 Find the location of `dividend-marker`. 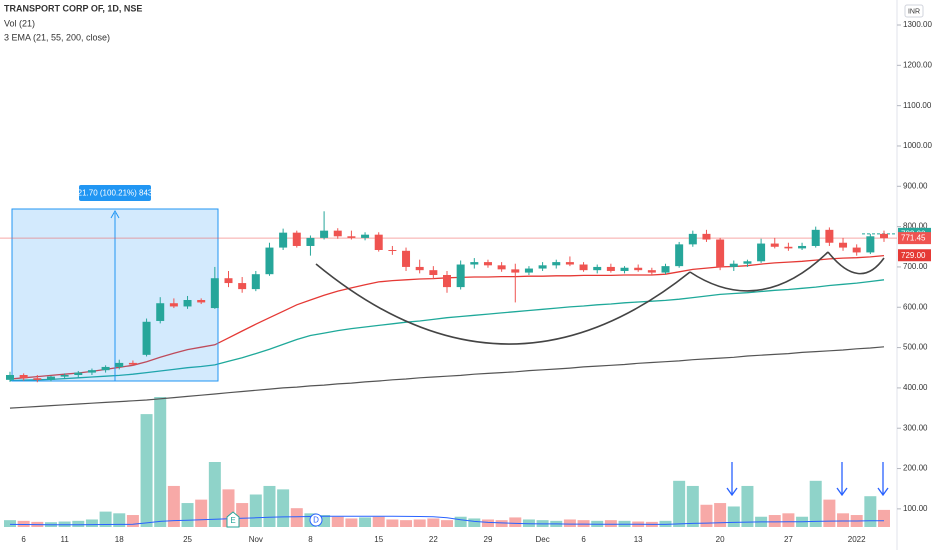

dividend-marker is located at coordinates (316, 520).